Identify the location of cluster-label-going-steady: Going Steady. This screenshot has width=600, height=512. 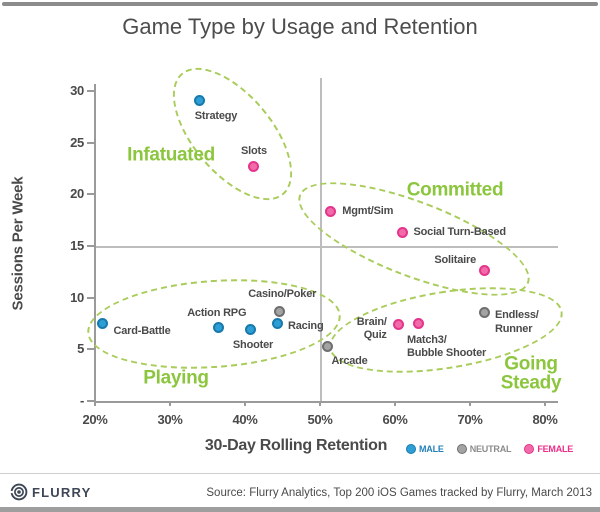
(531, 373).